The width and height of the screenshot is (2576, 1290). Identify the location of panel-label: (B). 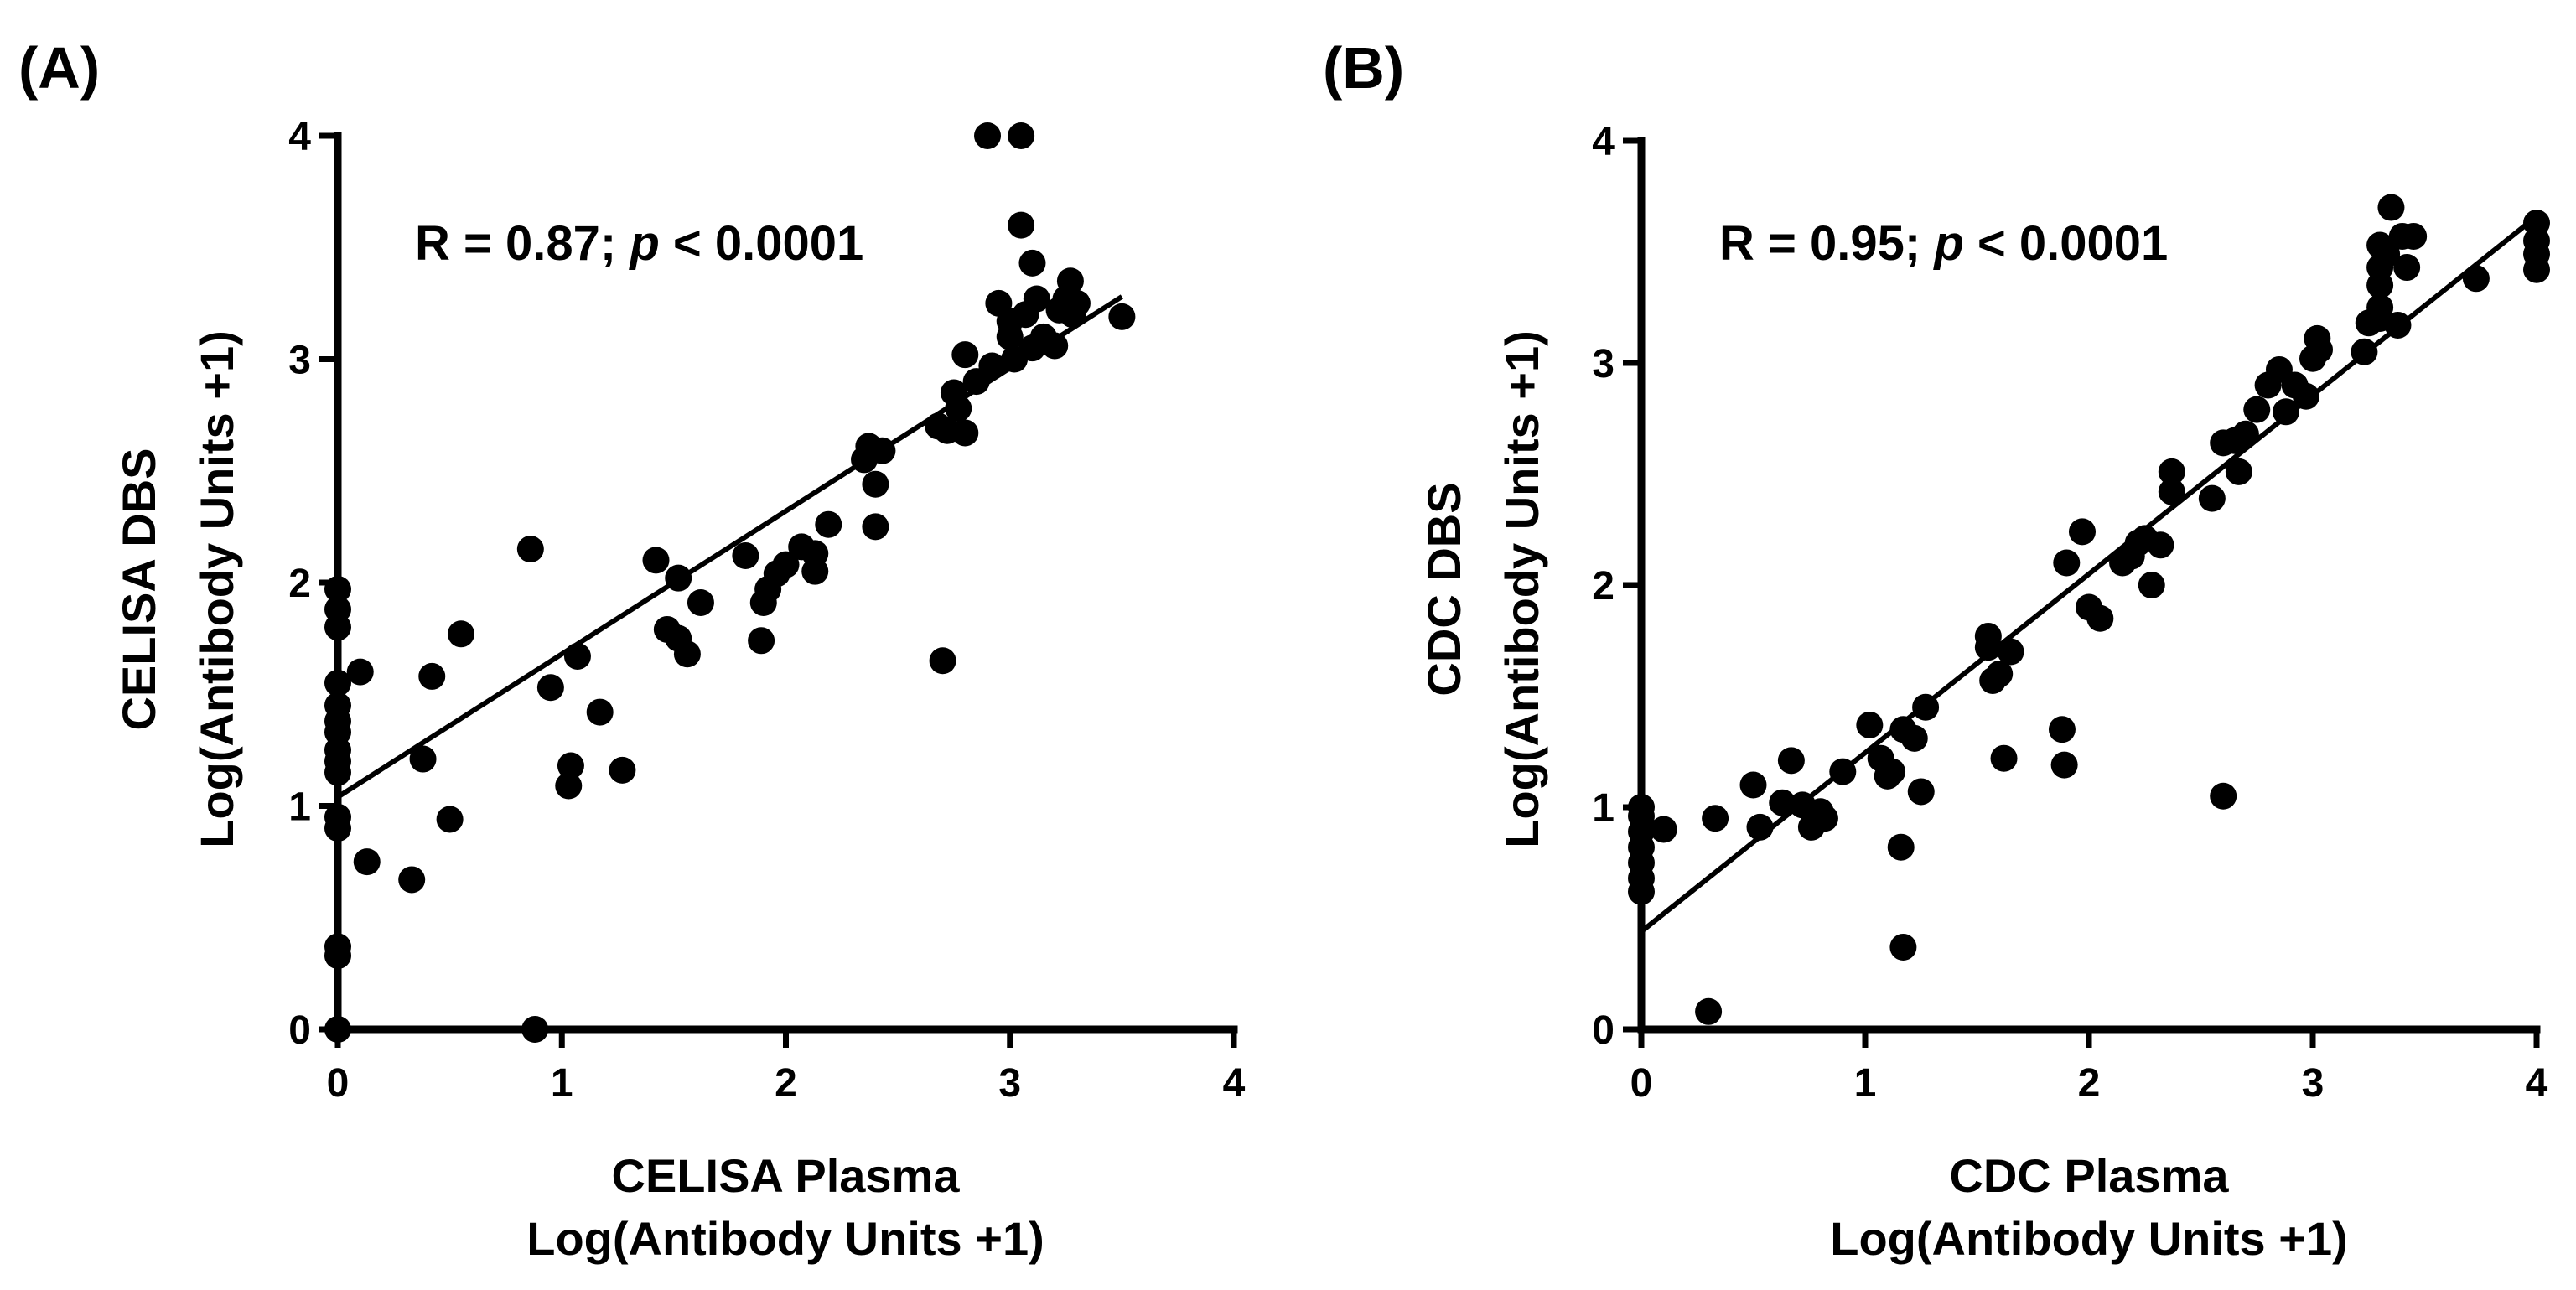
(1363, 68).